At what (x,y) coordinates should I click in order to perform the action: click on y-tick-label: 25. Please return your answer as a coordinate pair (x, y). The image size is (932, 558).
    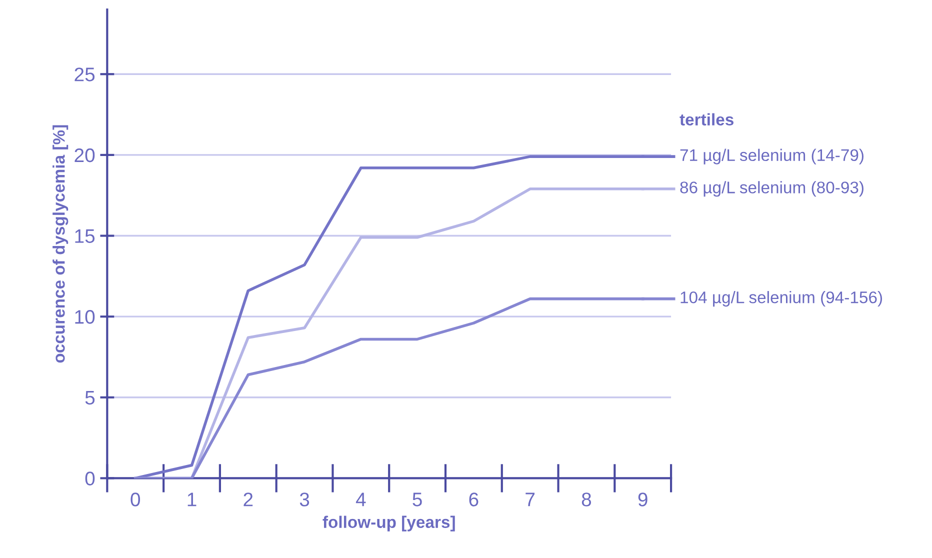
    Looking at the image, I should click on (84, 75).